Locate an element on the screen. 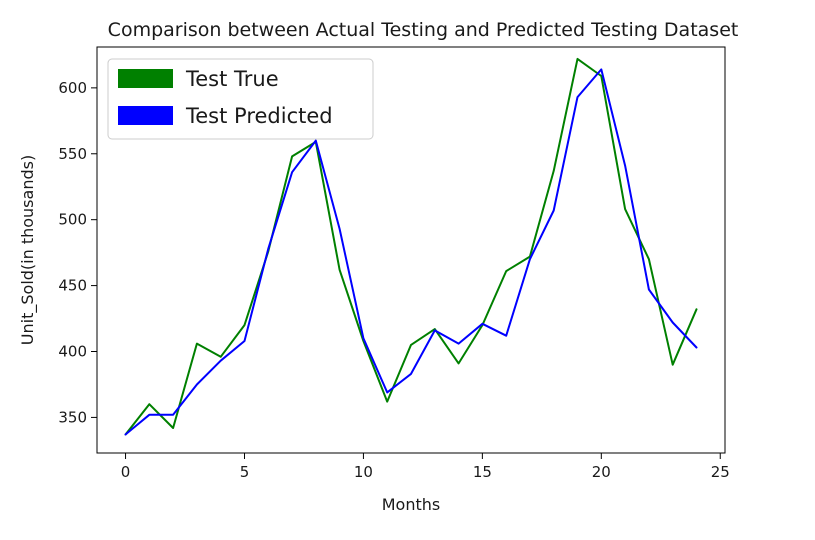  y-tick-label: 400 is located at coordinates (72, 352).